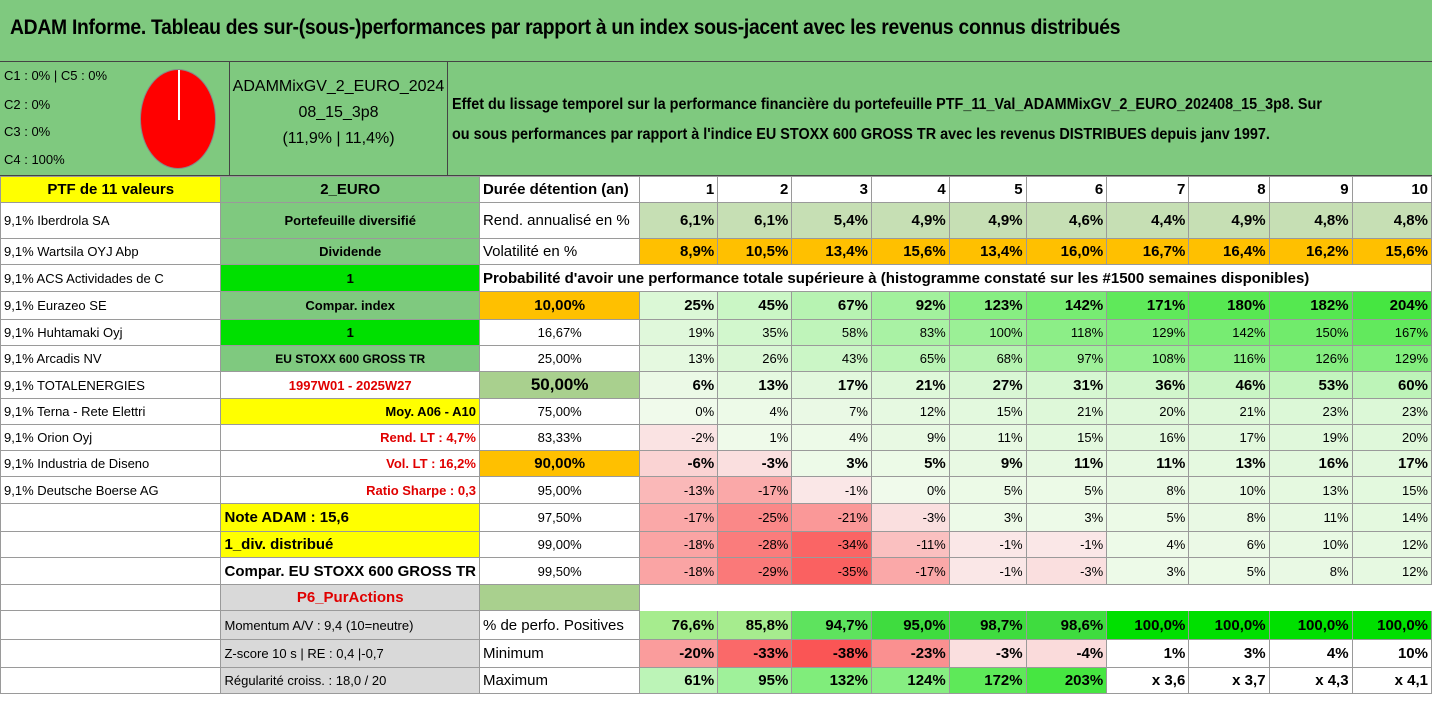 The width and height of the screenshot is (1432, 717). I want to click on info-cell: Rend. LT : 4,7%, so click(350, 437).